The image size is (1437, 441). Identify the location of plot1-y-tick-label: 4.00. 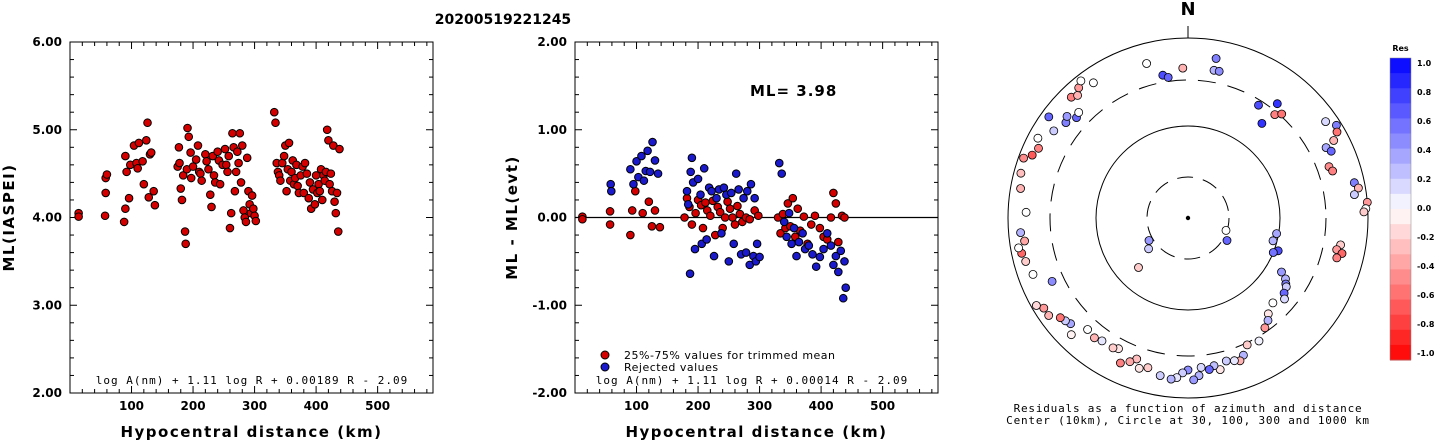
(47, 218).